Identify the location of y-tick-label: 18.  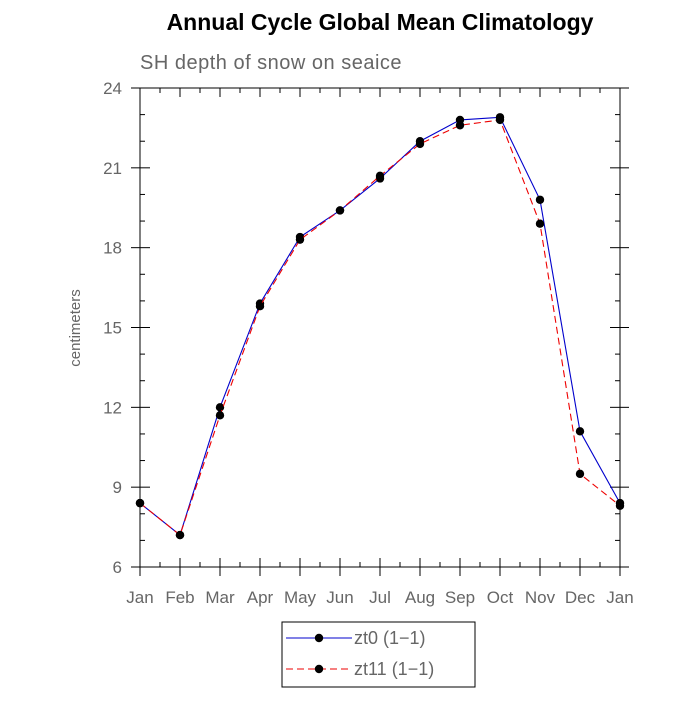
(112, 248).